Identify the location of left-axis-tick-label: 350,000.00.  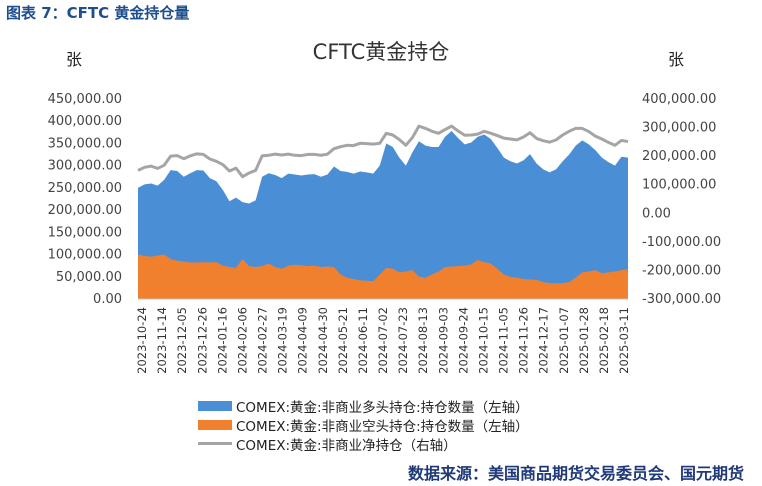
(85, 143).